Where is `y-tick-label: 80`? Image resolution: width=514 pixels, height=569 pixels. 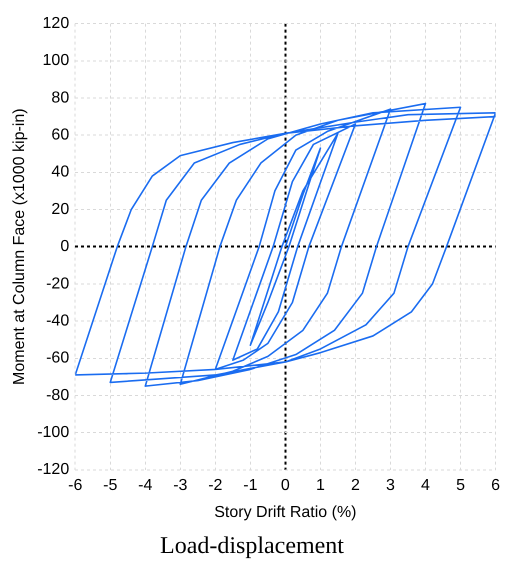
y-tick-label: 80 is located at coordinates (60, 97).